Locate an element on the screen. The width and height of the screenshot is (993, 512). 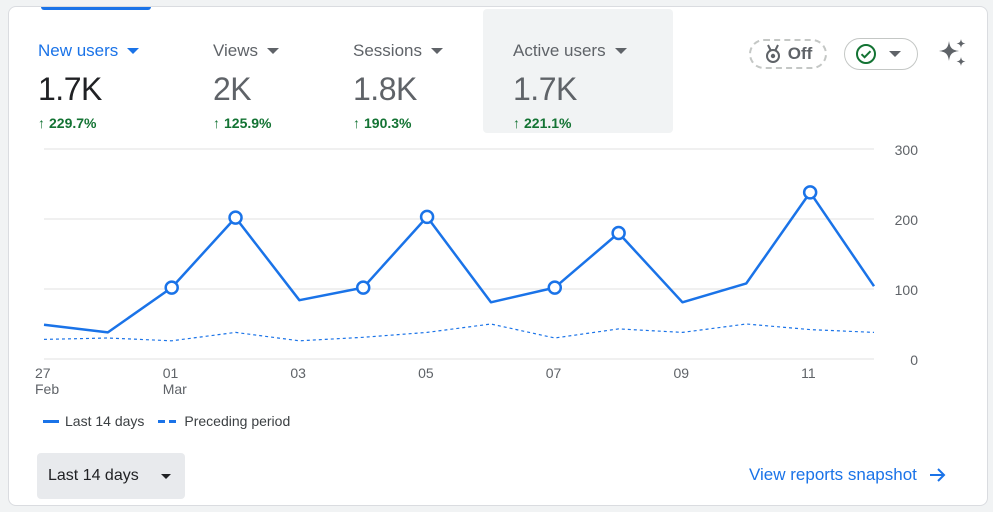
metric-value: 2K is located at coordinates (232, 89).